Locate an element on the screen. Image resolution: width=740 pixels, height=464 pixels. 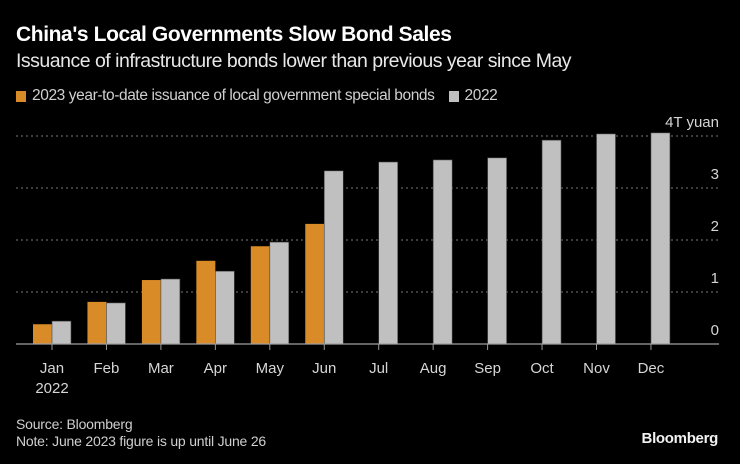
x-tick-label: Sep is located at coordinates (487, 368).